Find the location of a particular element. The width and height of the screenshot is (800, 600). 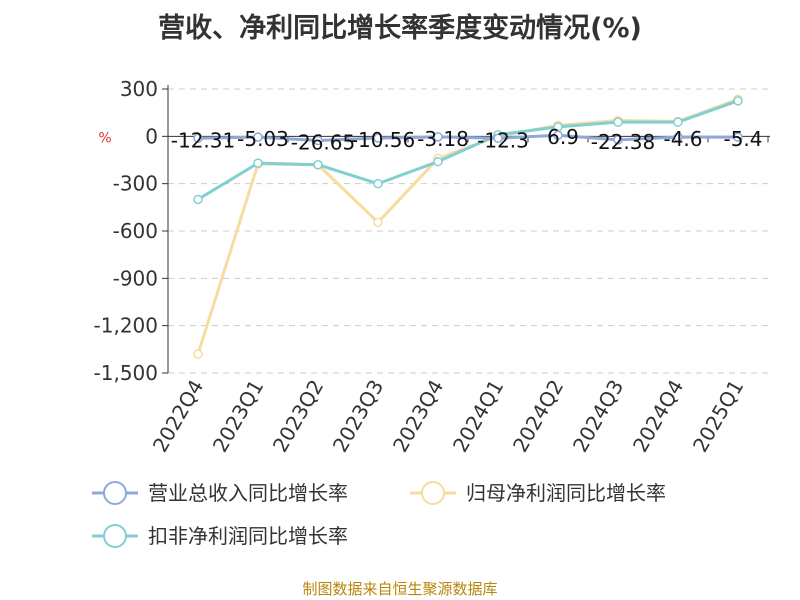

x-tick-label: 2023Q1 is located at coordinates (238, 416).